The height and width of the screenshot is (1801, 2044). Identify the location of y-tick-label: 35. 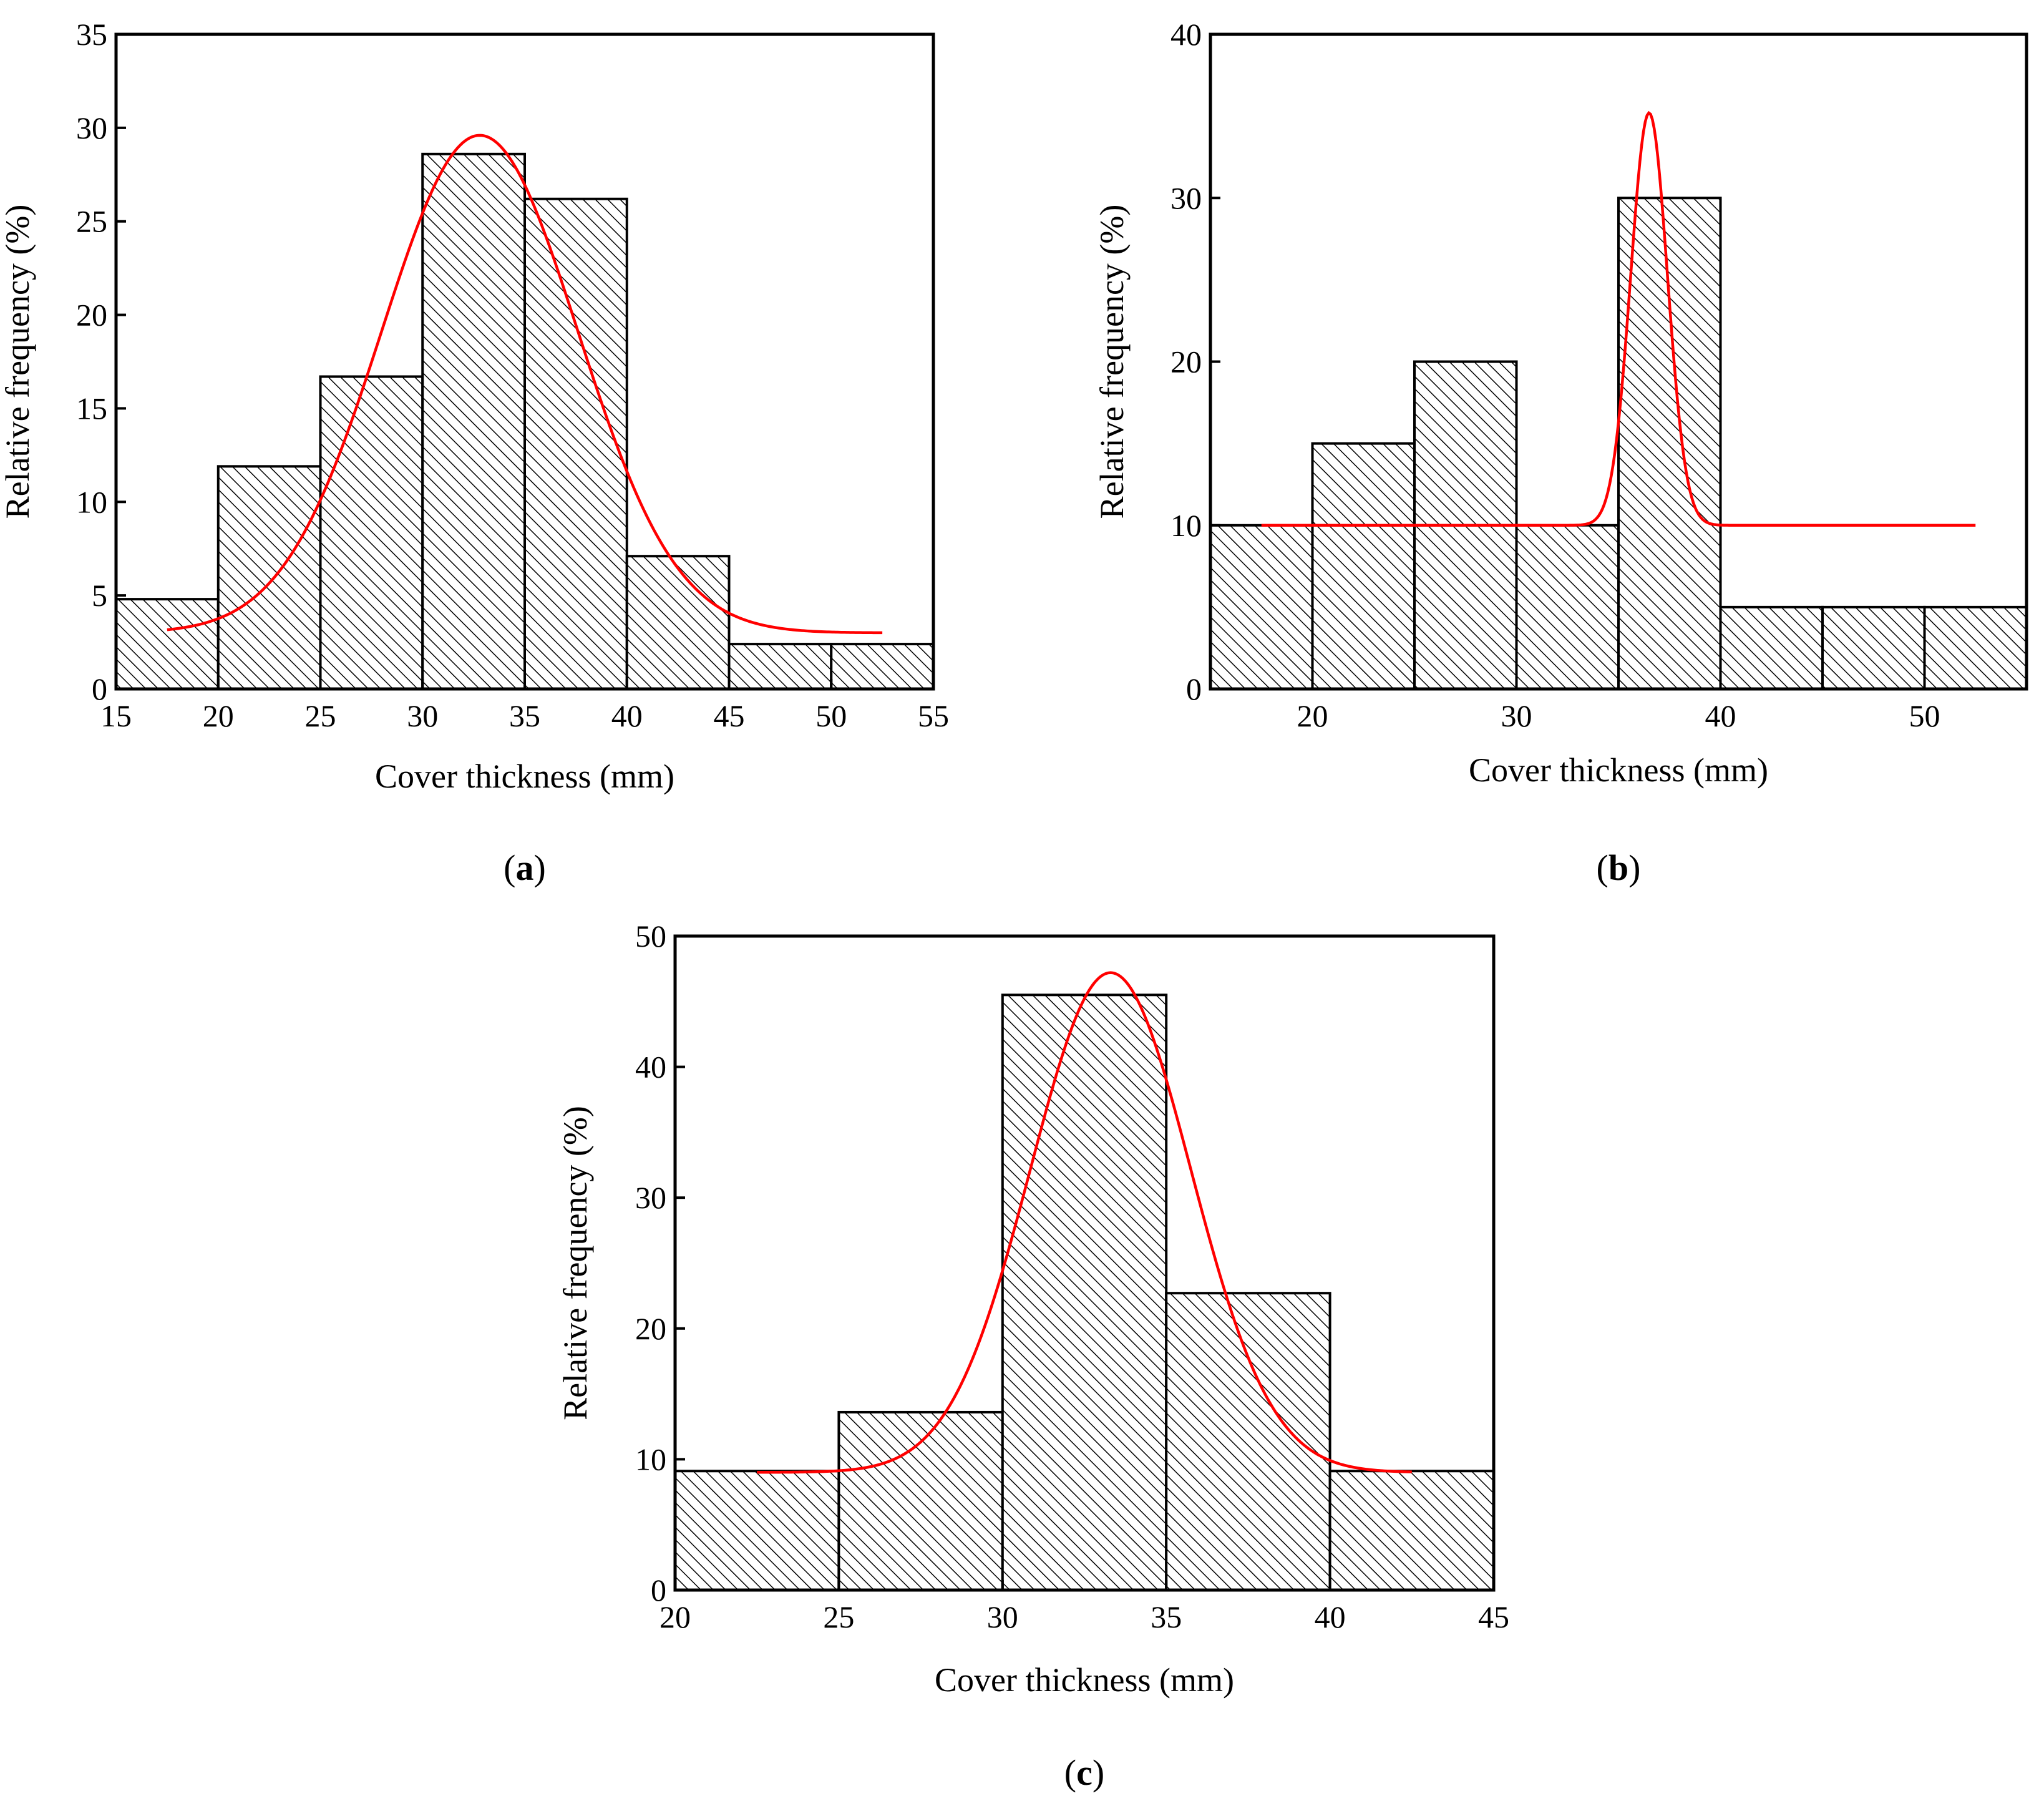
(91, 34).